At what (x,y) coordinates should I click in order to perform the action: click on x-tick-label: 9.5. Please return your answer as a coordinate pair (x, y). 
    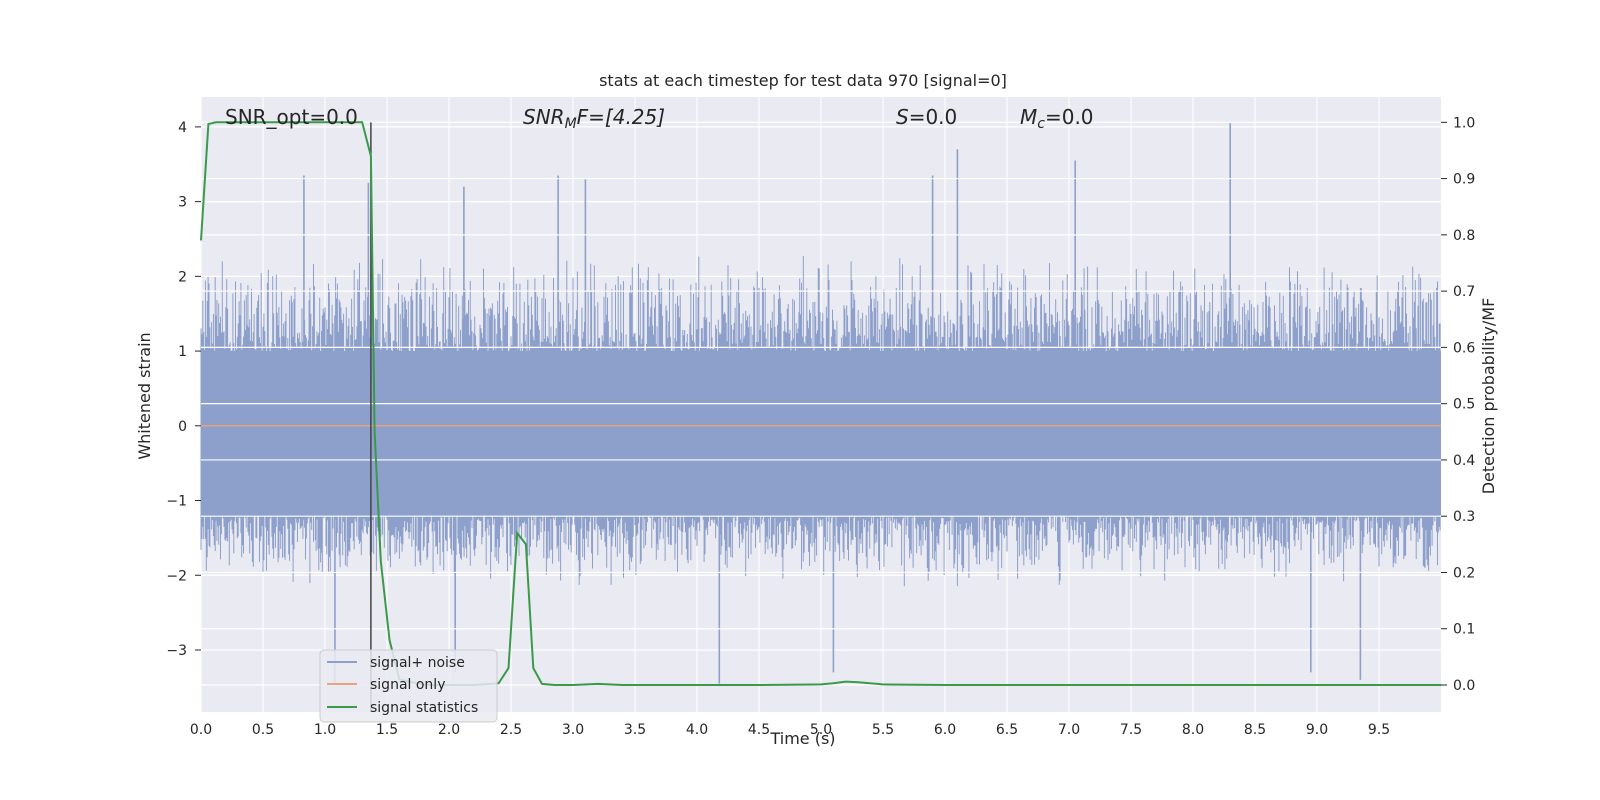
    Looking at the image, I should click on (1379, 730).